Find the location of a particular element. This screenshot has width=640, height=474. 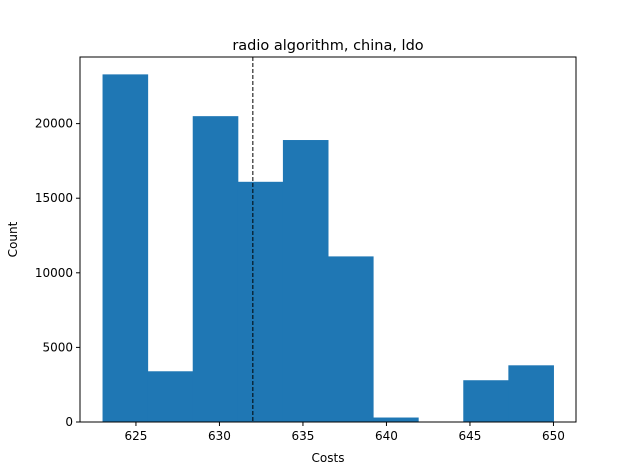

y-axis-ticks: 0 5000 10000 15000 20000 is located at coordinates (57, 273).